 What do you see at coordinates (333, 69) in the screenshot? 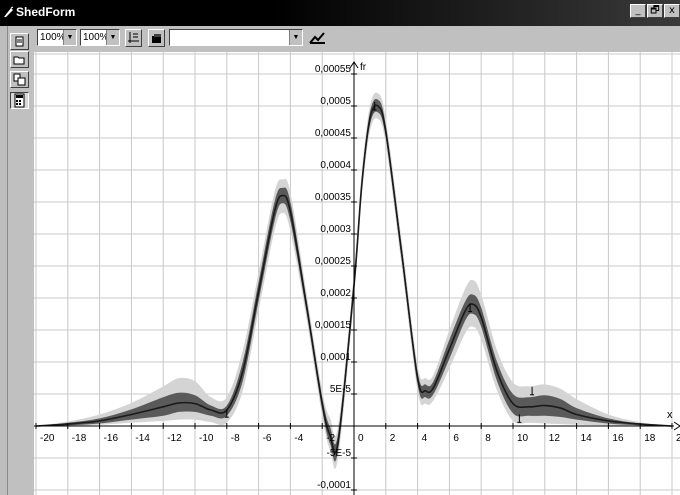
I see `y-tick-label: 0,00055` at bounding box center [333, 69].